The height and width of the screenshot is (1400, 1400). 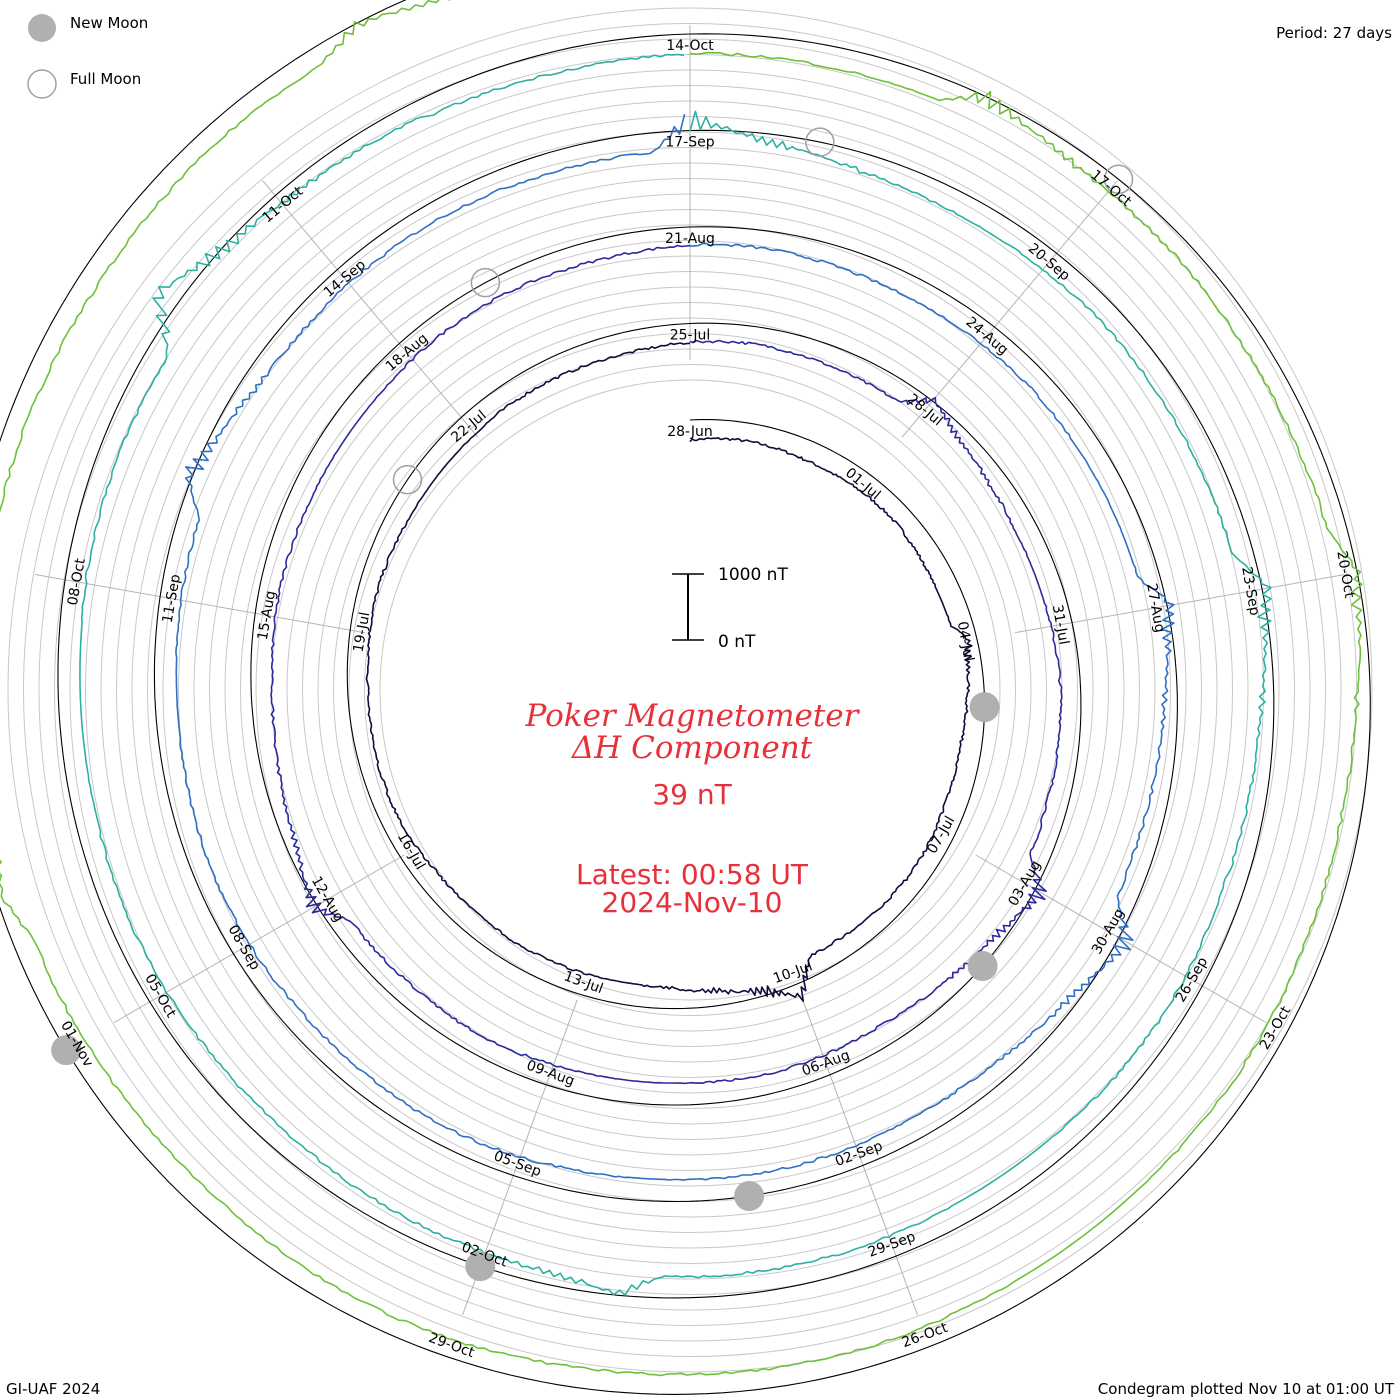 I want to click on chart-title: Poker Magnetometer, so click(x=693, y=716).